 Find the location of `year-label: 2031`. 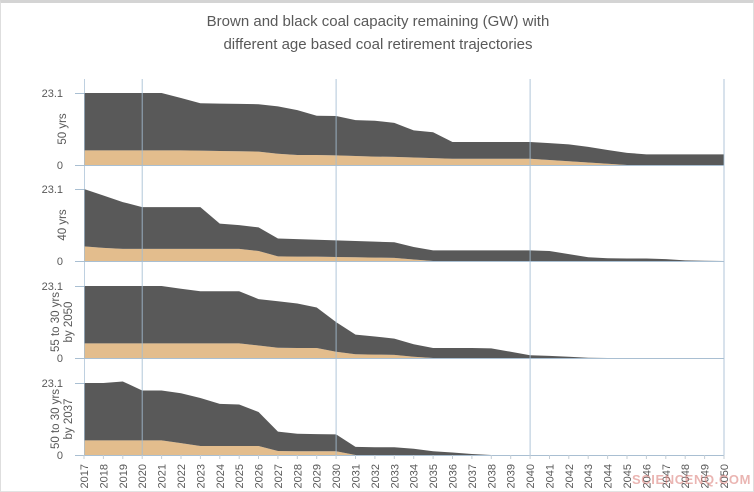

year-label: 2031 is located at coordinates (357, 476).